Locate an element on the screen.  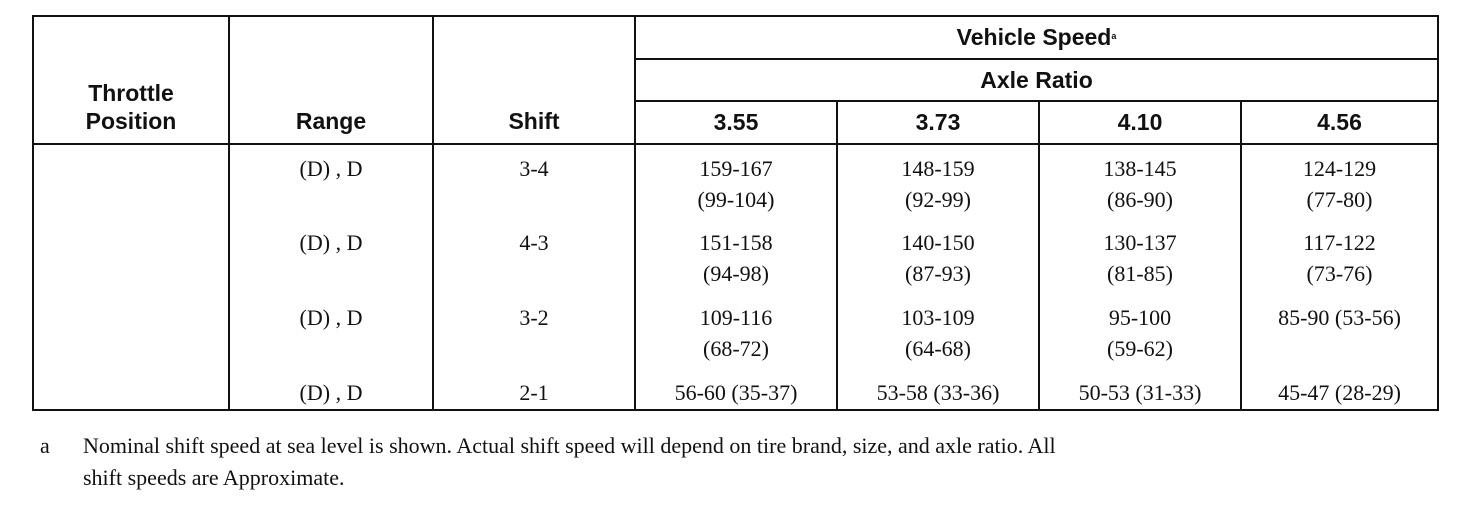
speed-cell: 53-58 (33-36) is located at coordinates (938, 390).